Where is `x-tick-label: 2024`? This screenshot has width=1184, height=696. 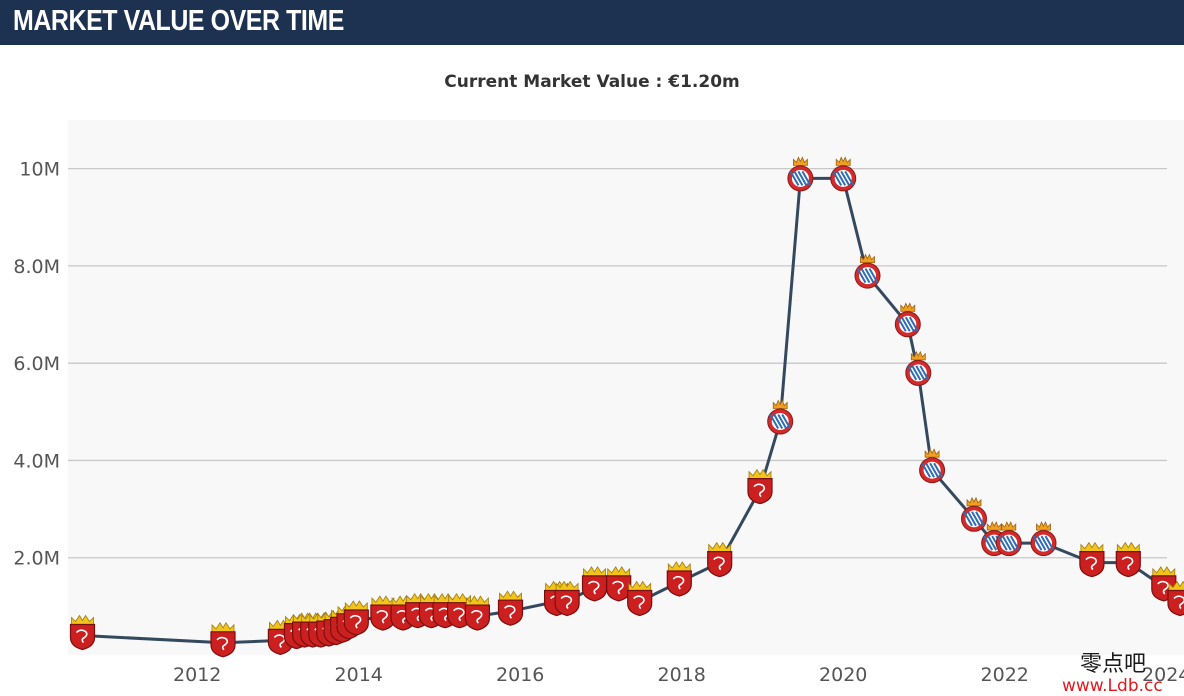 x-tick-label: 2024 is located at coordinates (1163, 675).